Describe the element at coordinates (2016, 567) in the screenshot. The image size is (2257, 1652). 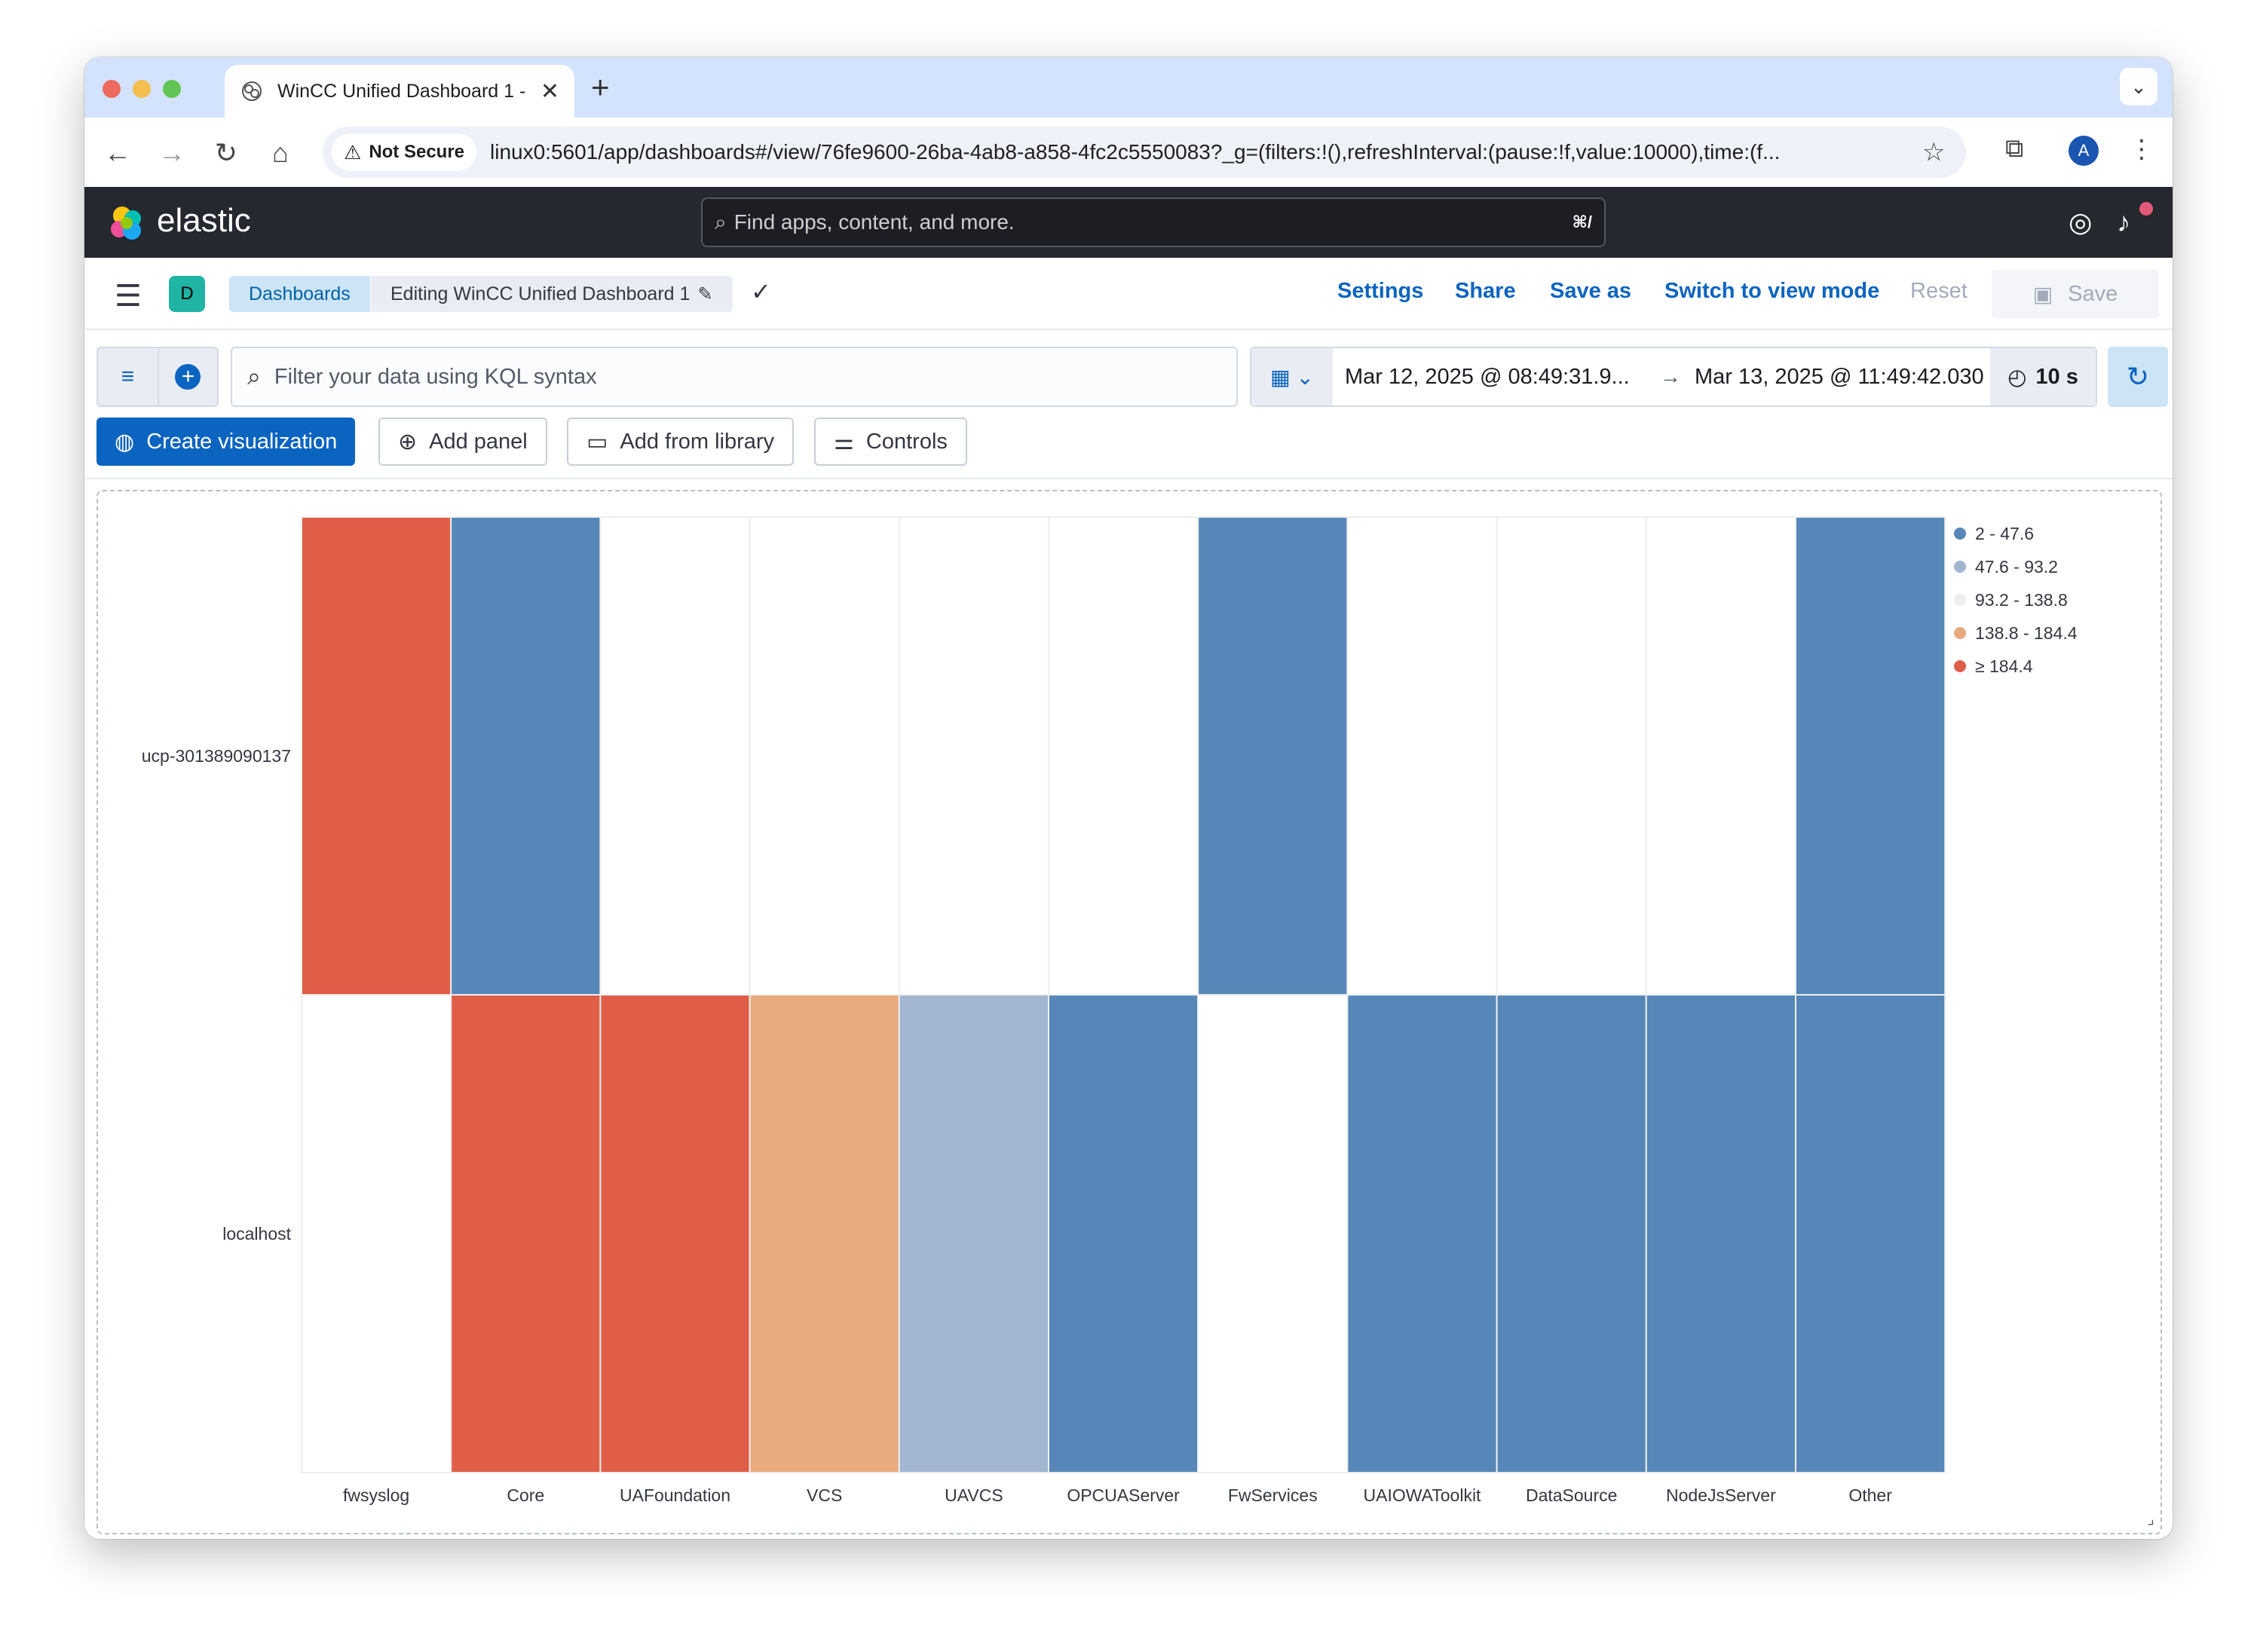
I see `legend-entry: 47.6 - 93.2` at that location.